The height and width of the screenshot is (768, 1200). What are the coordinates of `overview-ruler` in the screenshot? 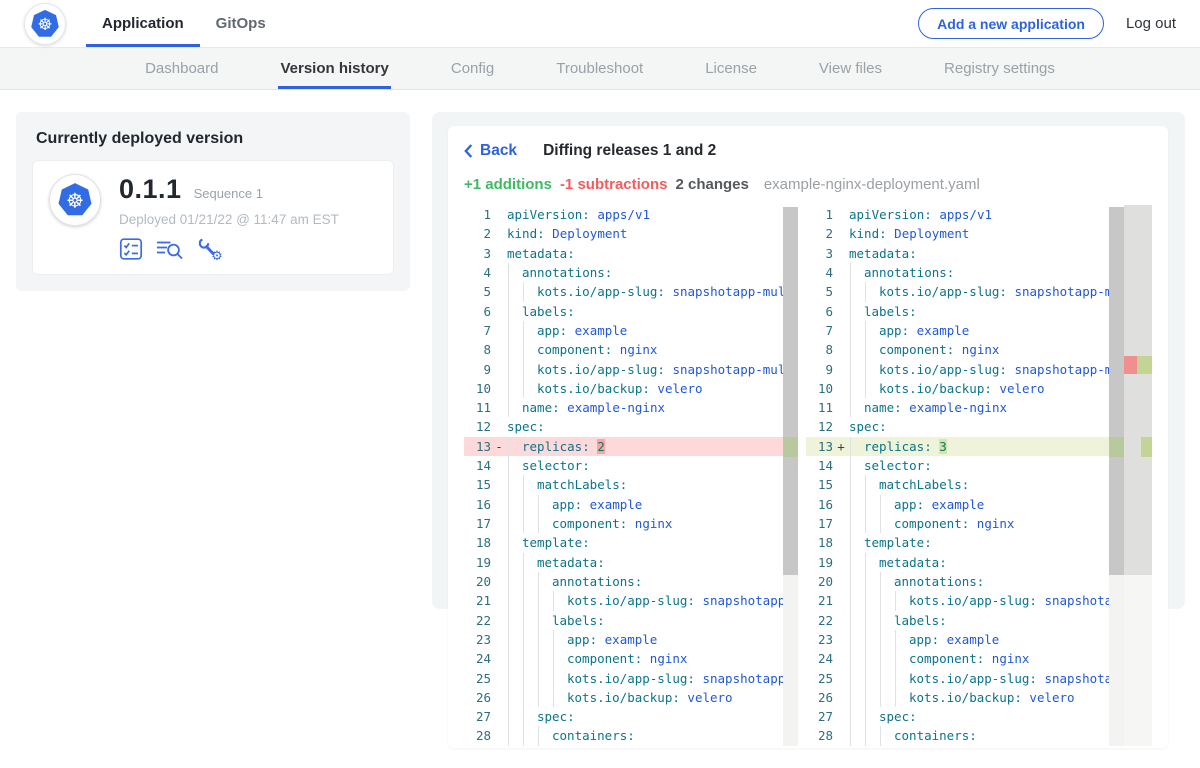 It's located at (1138, 390).